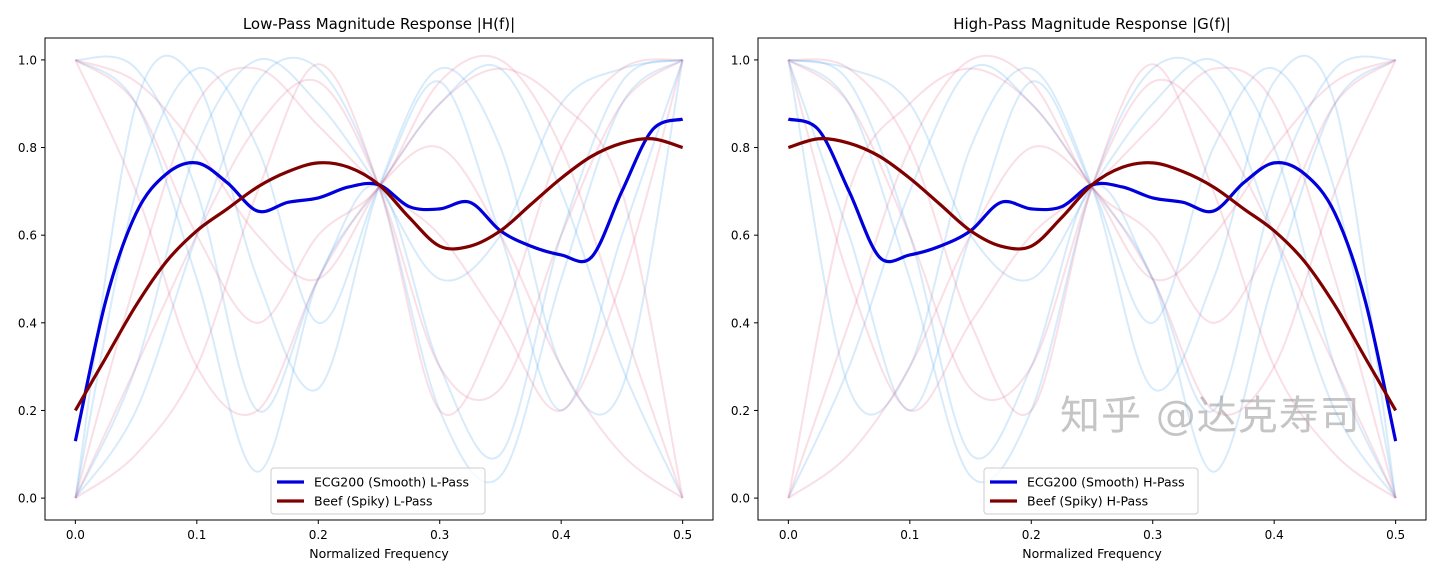 The image size is (1440, 576). I want to click on chart-title: High-Pass Magnitude Response |G(f)|, so click(1092, 24).